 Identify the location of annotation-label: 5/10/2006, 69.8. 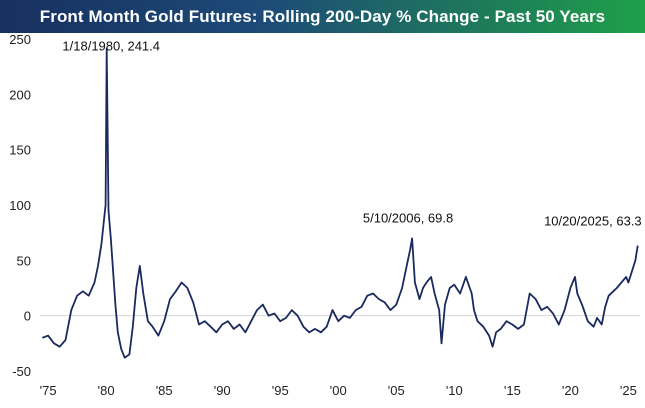
(408, 217).